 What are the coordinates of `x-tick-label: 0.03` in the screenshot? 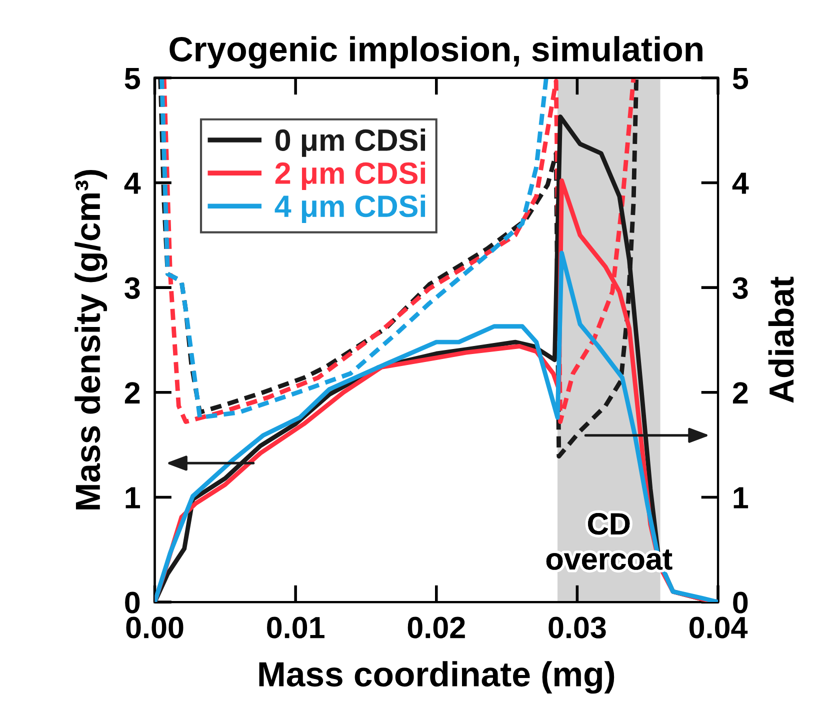 It's located at (577, 627).